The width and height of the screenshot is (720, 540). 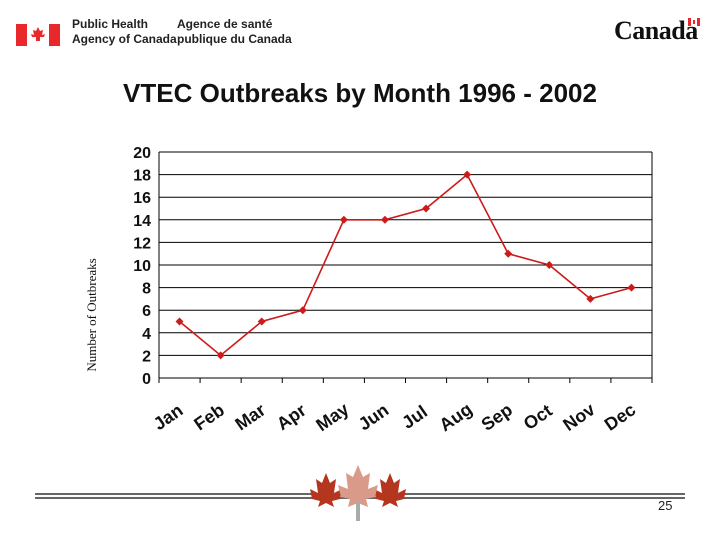 I want to click on canada-wordmark: Canada, so click(x=656, y=30).